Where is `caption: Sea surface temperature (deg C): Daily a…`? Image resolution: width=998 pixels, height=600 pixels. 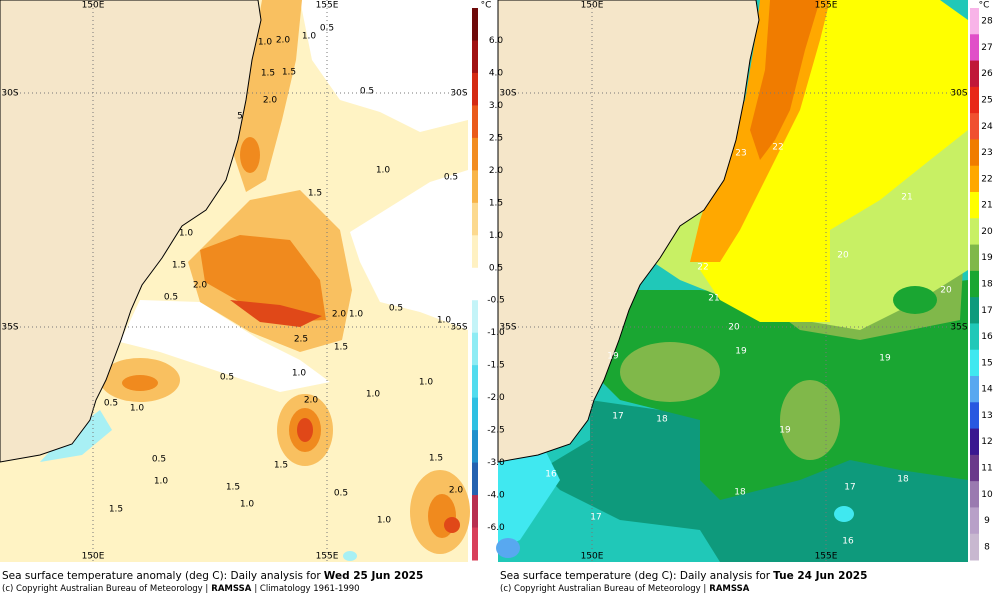 caption: Sea surface temperature (deg C): Daily a… is located at coordinates (683, 576).